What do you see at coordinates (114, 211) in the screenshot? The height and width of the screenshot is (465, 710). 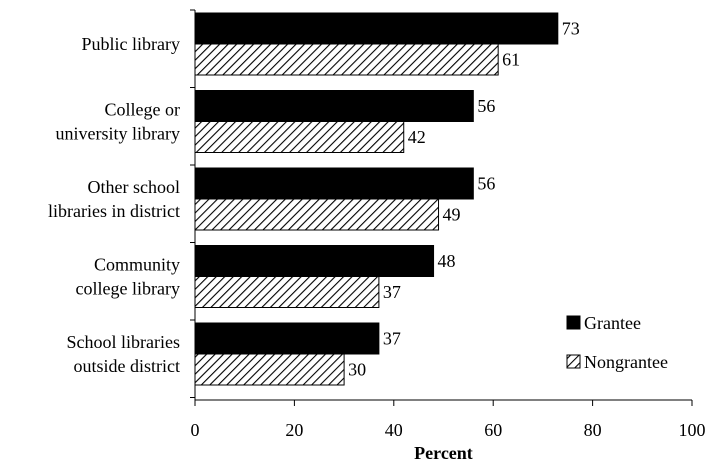 I see `category-label-2-1: libraries in district` at bounding box center [114, 211].